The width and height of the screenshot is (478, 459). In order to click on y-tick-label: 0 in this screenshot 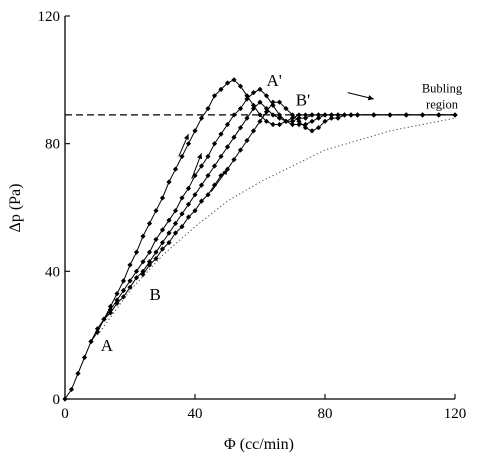, I will do `click(57, 400)`.